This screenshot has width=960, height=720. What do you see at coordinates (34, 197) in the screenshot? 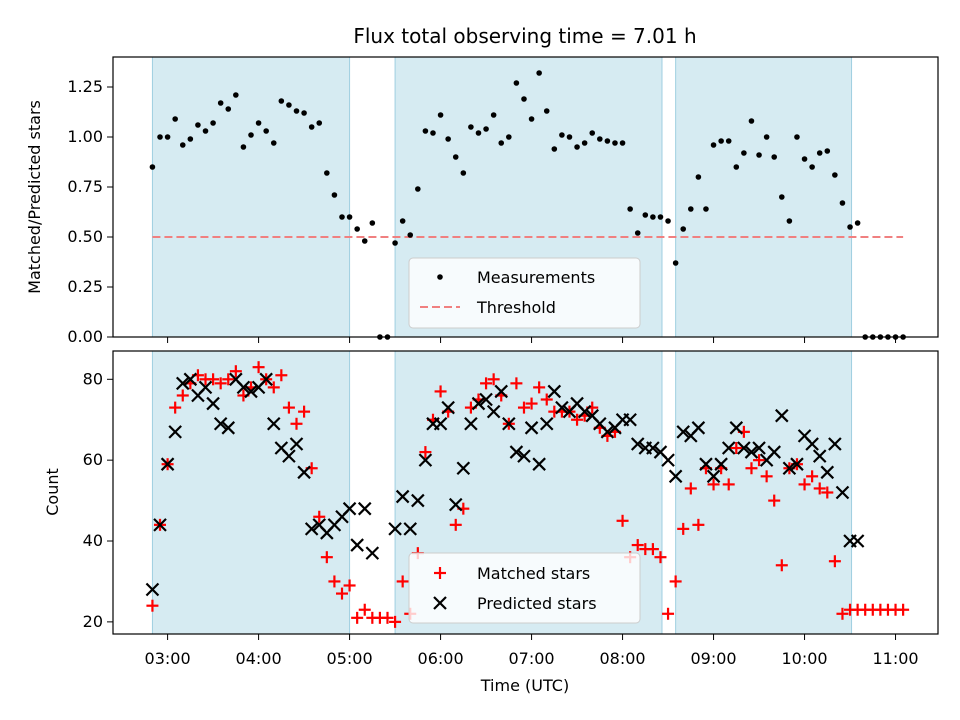
I see `top-y-axis-label: Matched/Predicted stars` at bounding box center [34, 197].